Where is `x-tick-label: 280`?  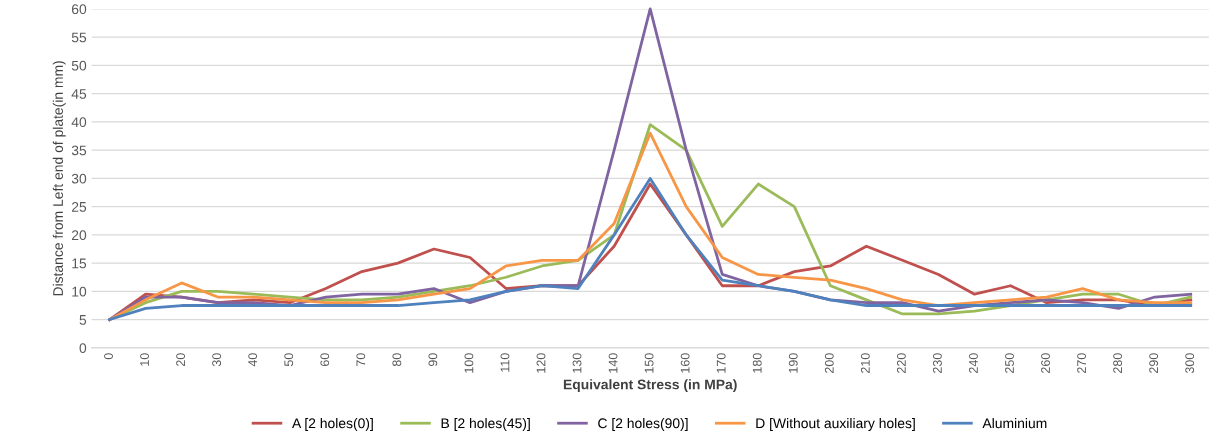
x-tick-label: 280 is located at coordinates (1118, 363).